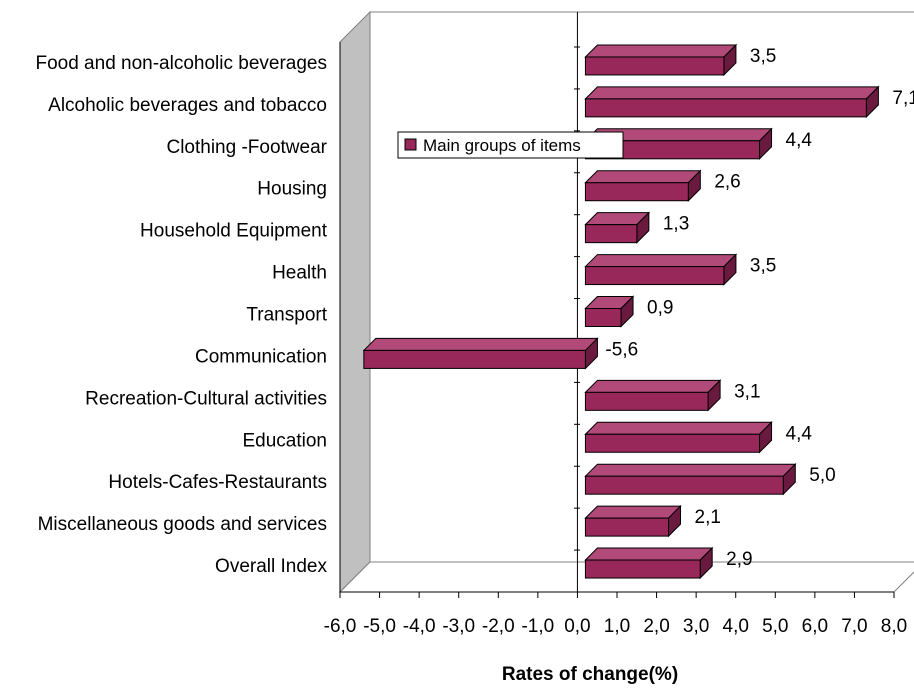  Describe the element at coordinates (822, 475) in the screenshot. I see `data-label: 5,0` at that location.